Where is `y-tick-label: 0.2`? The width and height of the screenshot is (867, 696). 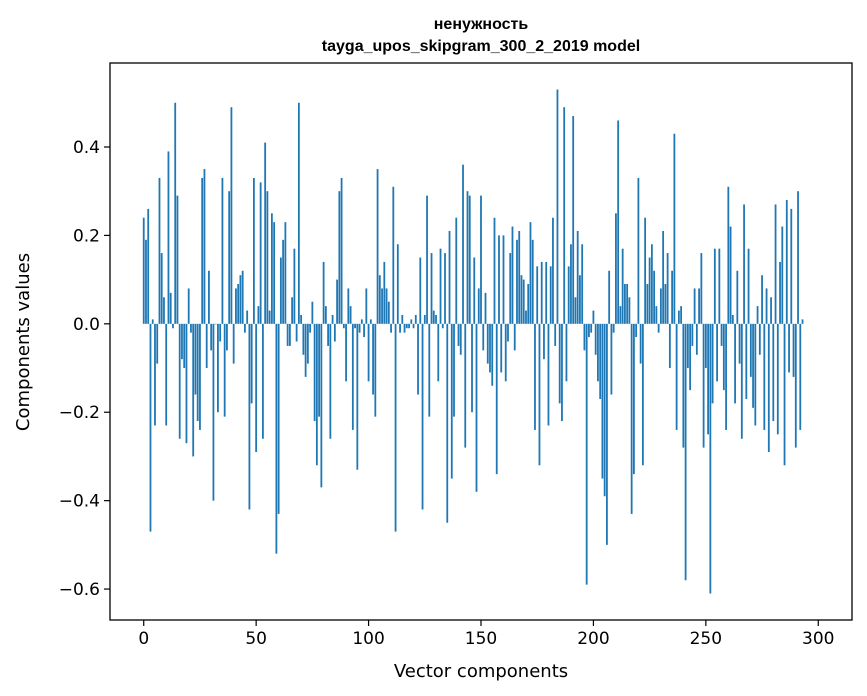
y-tick-label: 0.2 is located at coordinates (86, 236).